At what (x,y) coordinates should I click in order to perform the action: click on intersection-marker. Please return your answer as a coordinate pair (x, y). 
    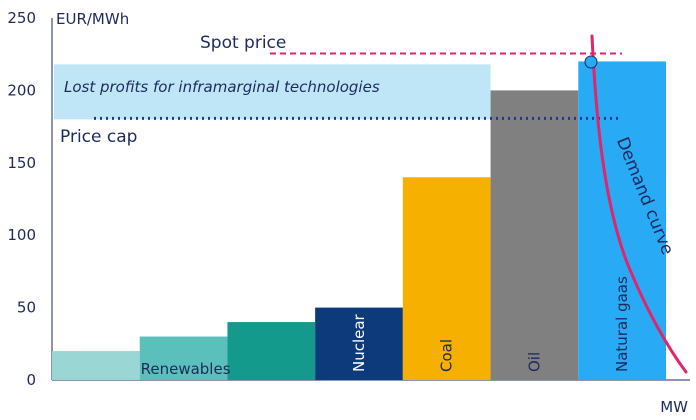
    Looking at the image, I should click on (591, 62).